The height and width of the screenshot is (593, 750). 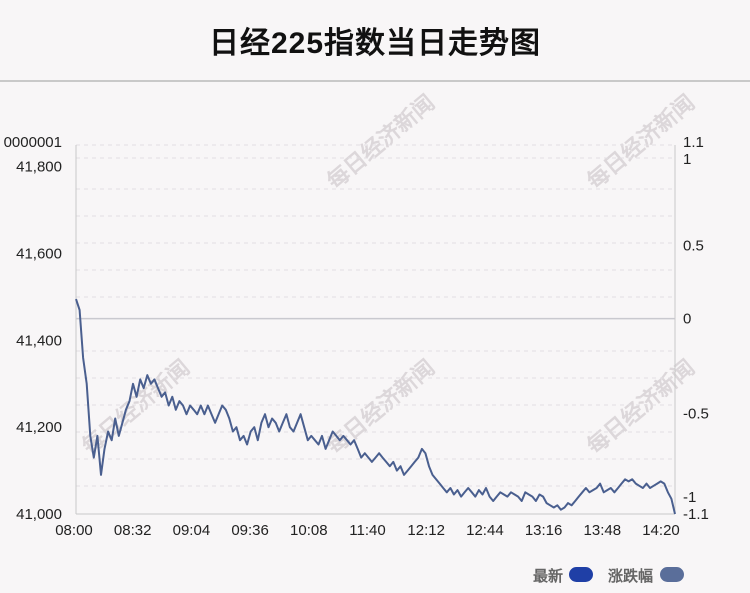 What do you see at coordinates (548, 576) in the screenshot?
I see `legend-latest-label: 最新` at bounding box center [548, 576].